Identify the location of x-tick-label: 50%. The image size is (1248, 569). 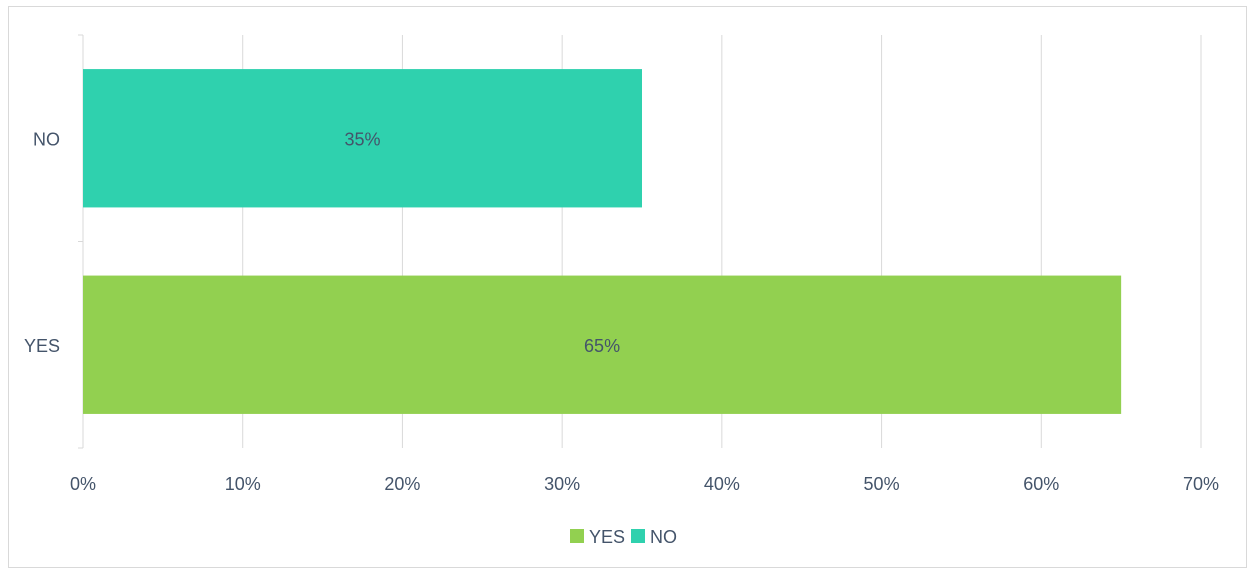
(882, 484).